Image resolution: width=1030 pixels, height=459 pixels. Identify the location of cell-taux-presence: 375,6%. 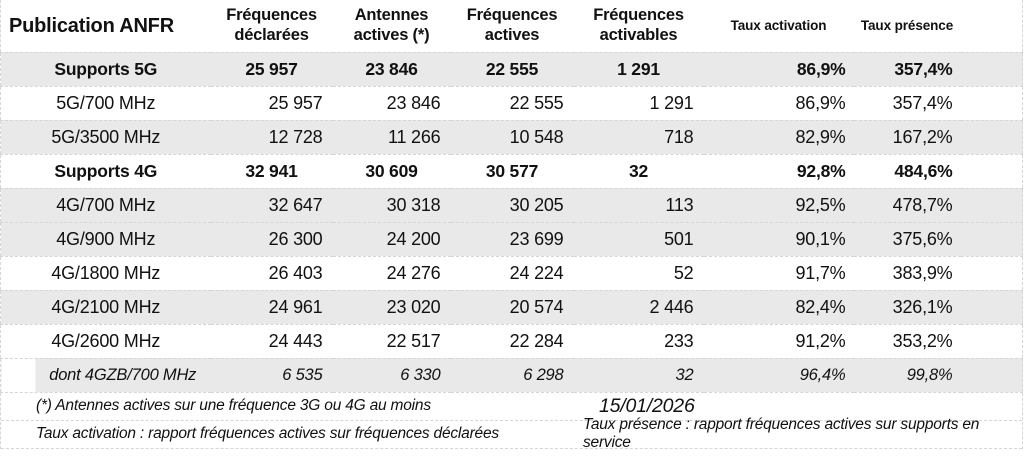
(907, 238).